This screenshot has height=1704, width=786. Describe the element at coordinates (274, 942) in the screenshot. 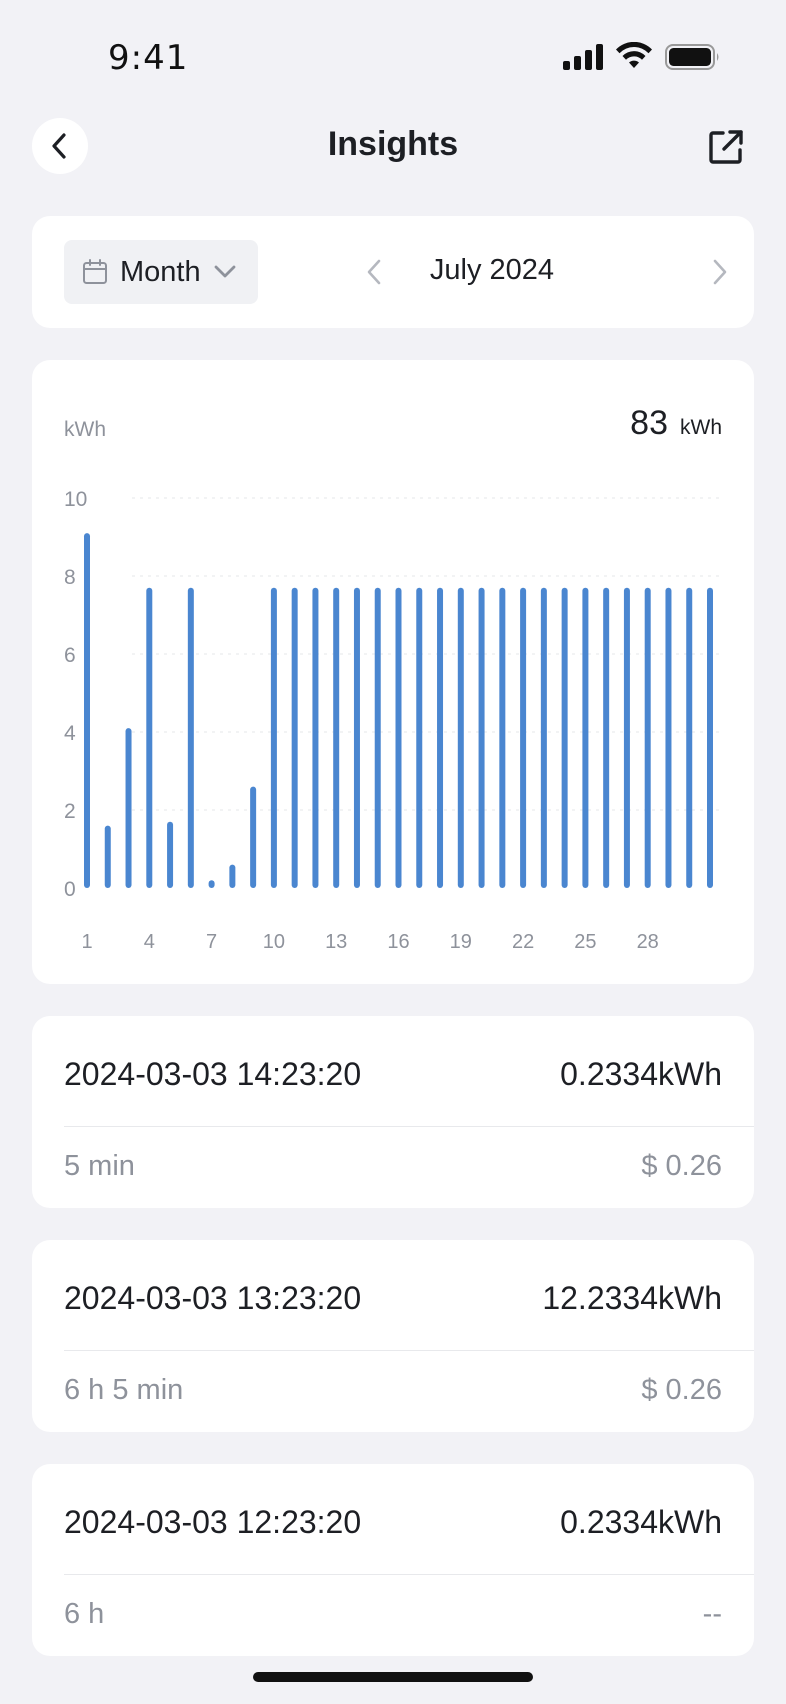

I see `x-tick-label: 10` at that location.